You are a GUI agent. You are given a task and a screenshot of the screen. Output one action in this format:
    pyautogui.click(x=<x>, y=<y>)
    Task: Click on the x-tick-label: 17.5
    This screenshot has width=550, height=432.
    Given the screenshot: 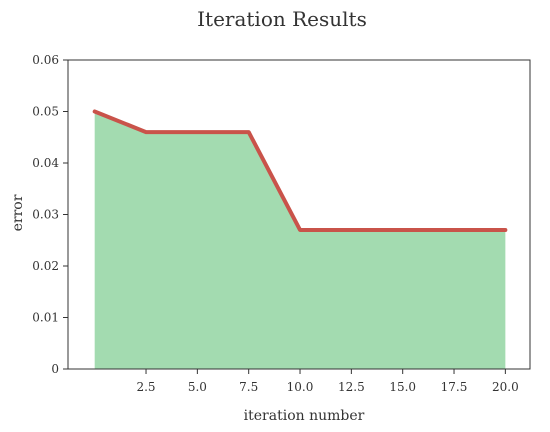 What is the action you would take?
    pyautogui.click(x=454, y=387)
    